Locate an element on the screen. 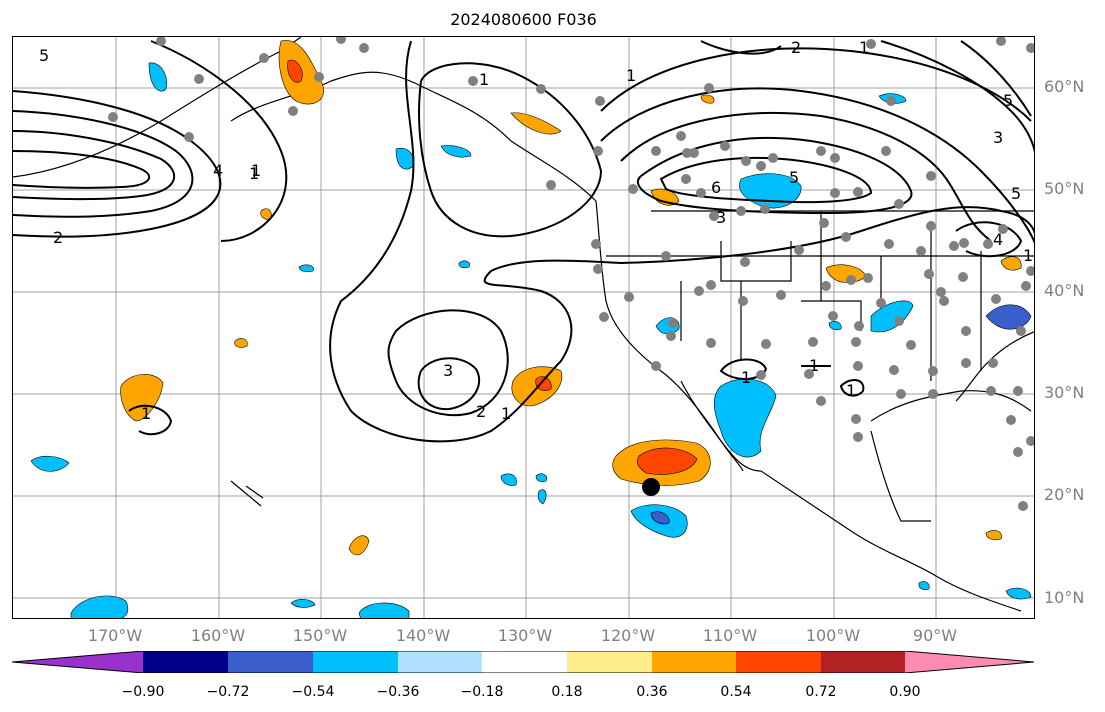 This screenshot has height=712, width=1105. colorbar-tick-label: 0.90 is located at coordinates (905, 692).